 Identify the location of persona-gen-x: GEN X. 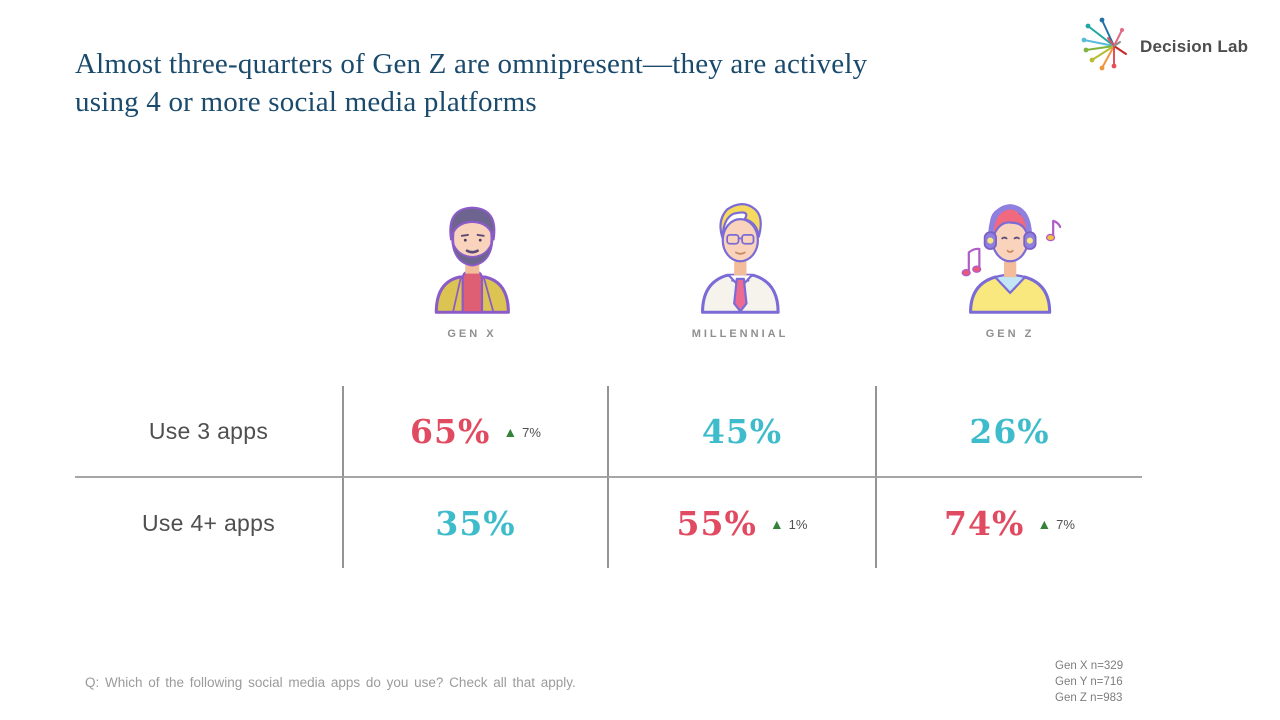
(472, 269).